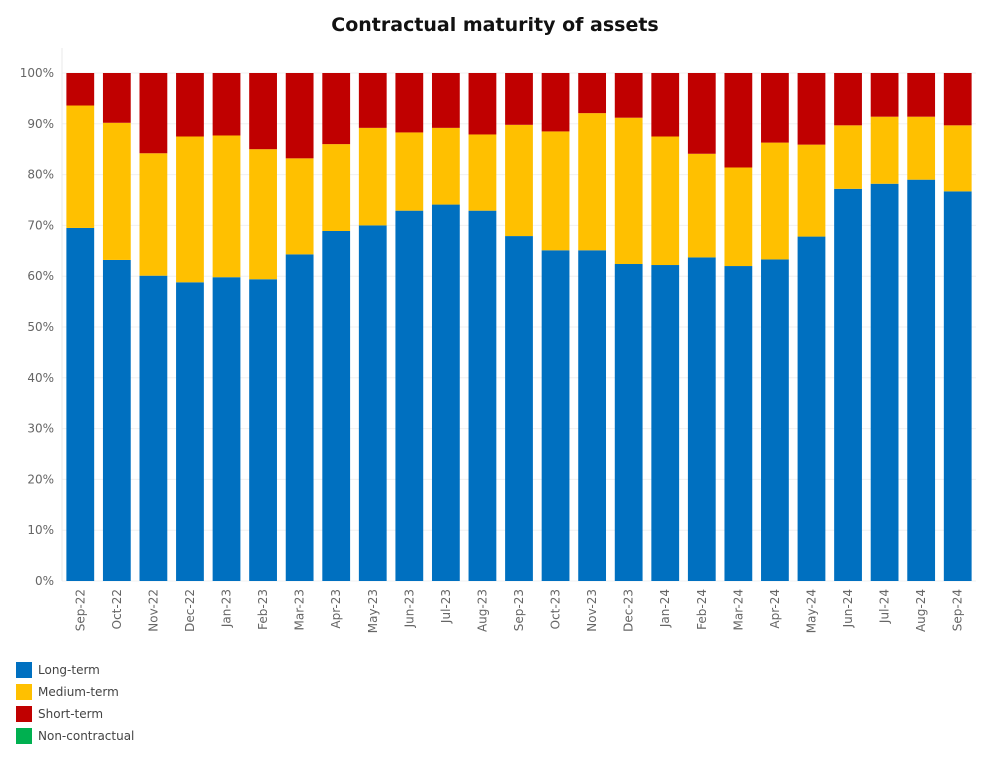 This screenshot has width=990, height=770. I want to click on y-tick-label: 60%, so click(40, 276).